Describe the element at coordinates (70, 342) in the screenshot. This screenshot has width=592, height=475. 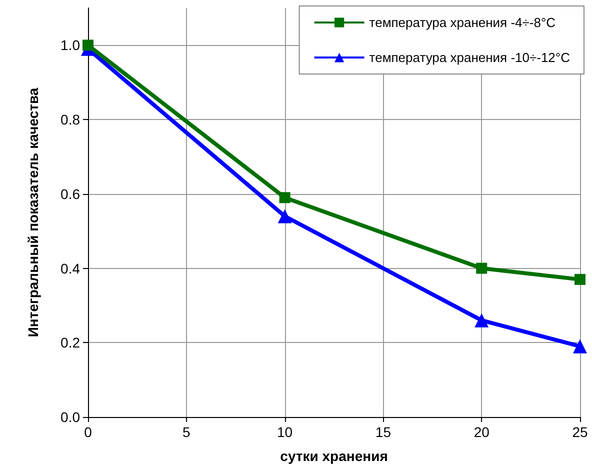
I see `y-tick-label: 0.2` at that location.